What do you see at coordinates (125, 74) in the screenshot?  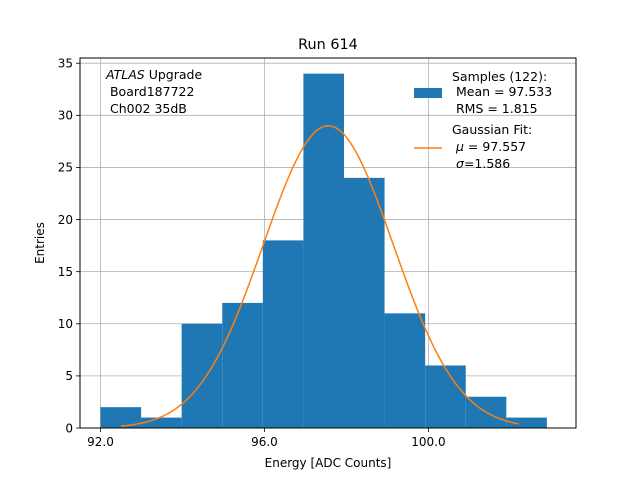 I see `annotation-experiment: ATLAS` at bounding box center [125, 74].